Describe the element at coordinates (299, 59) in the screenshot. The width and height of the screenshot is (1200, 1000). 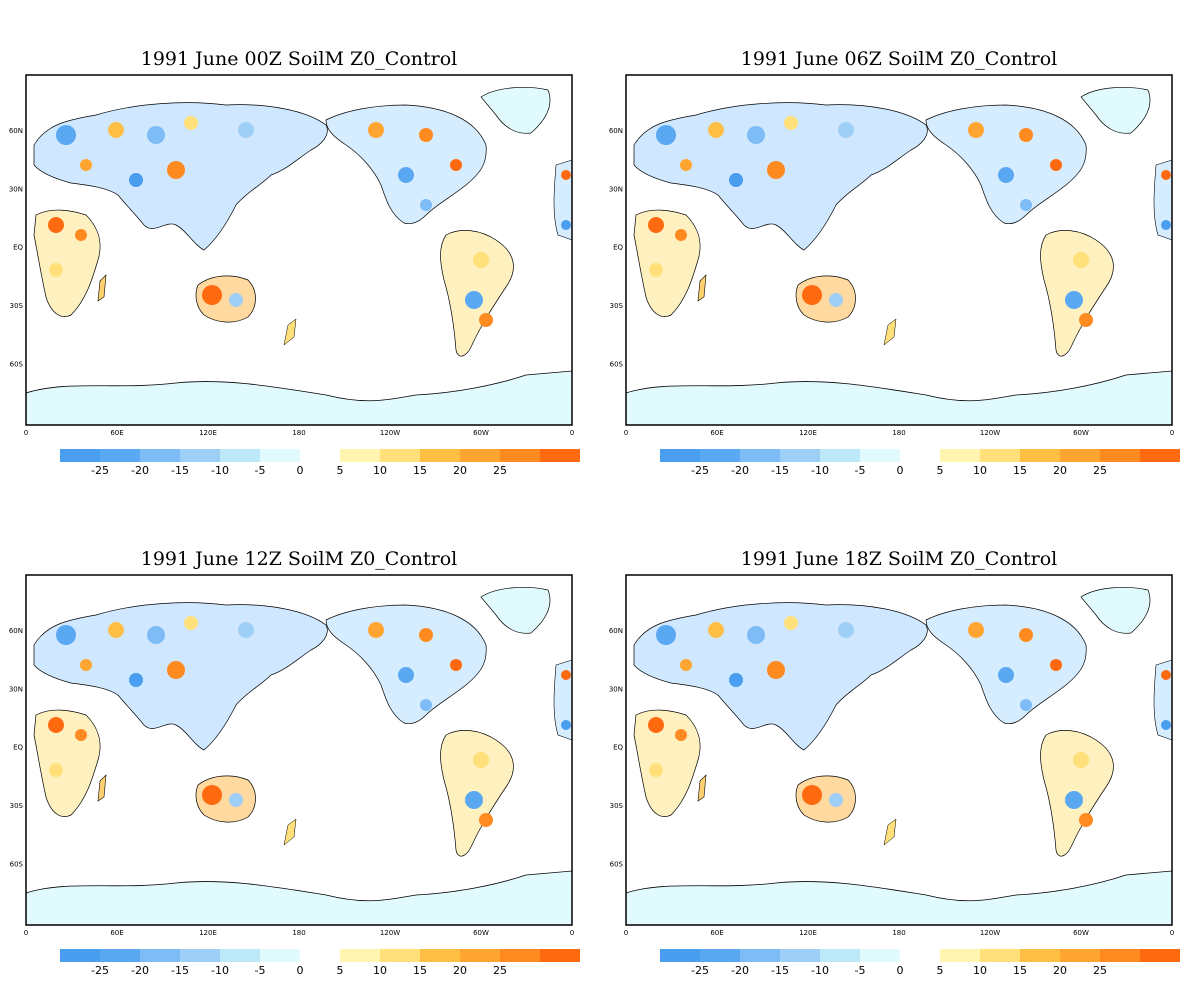
I see `panel-title: 1991 June 00Z SoilM Z0_Control` at that location.